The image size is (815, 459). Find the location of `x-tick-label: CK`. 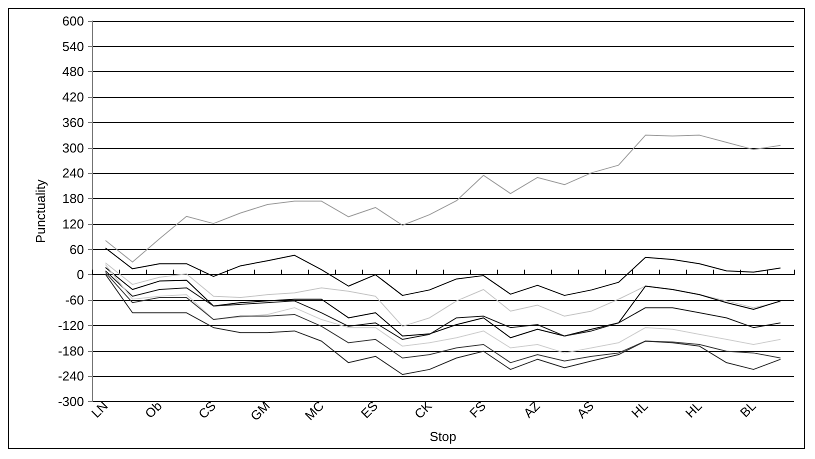

x-tick-label: CK is located at coordinates (423, 410).